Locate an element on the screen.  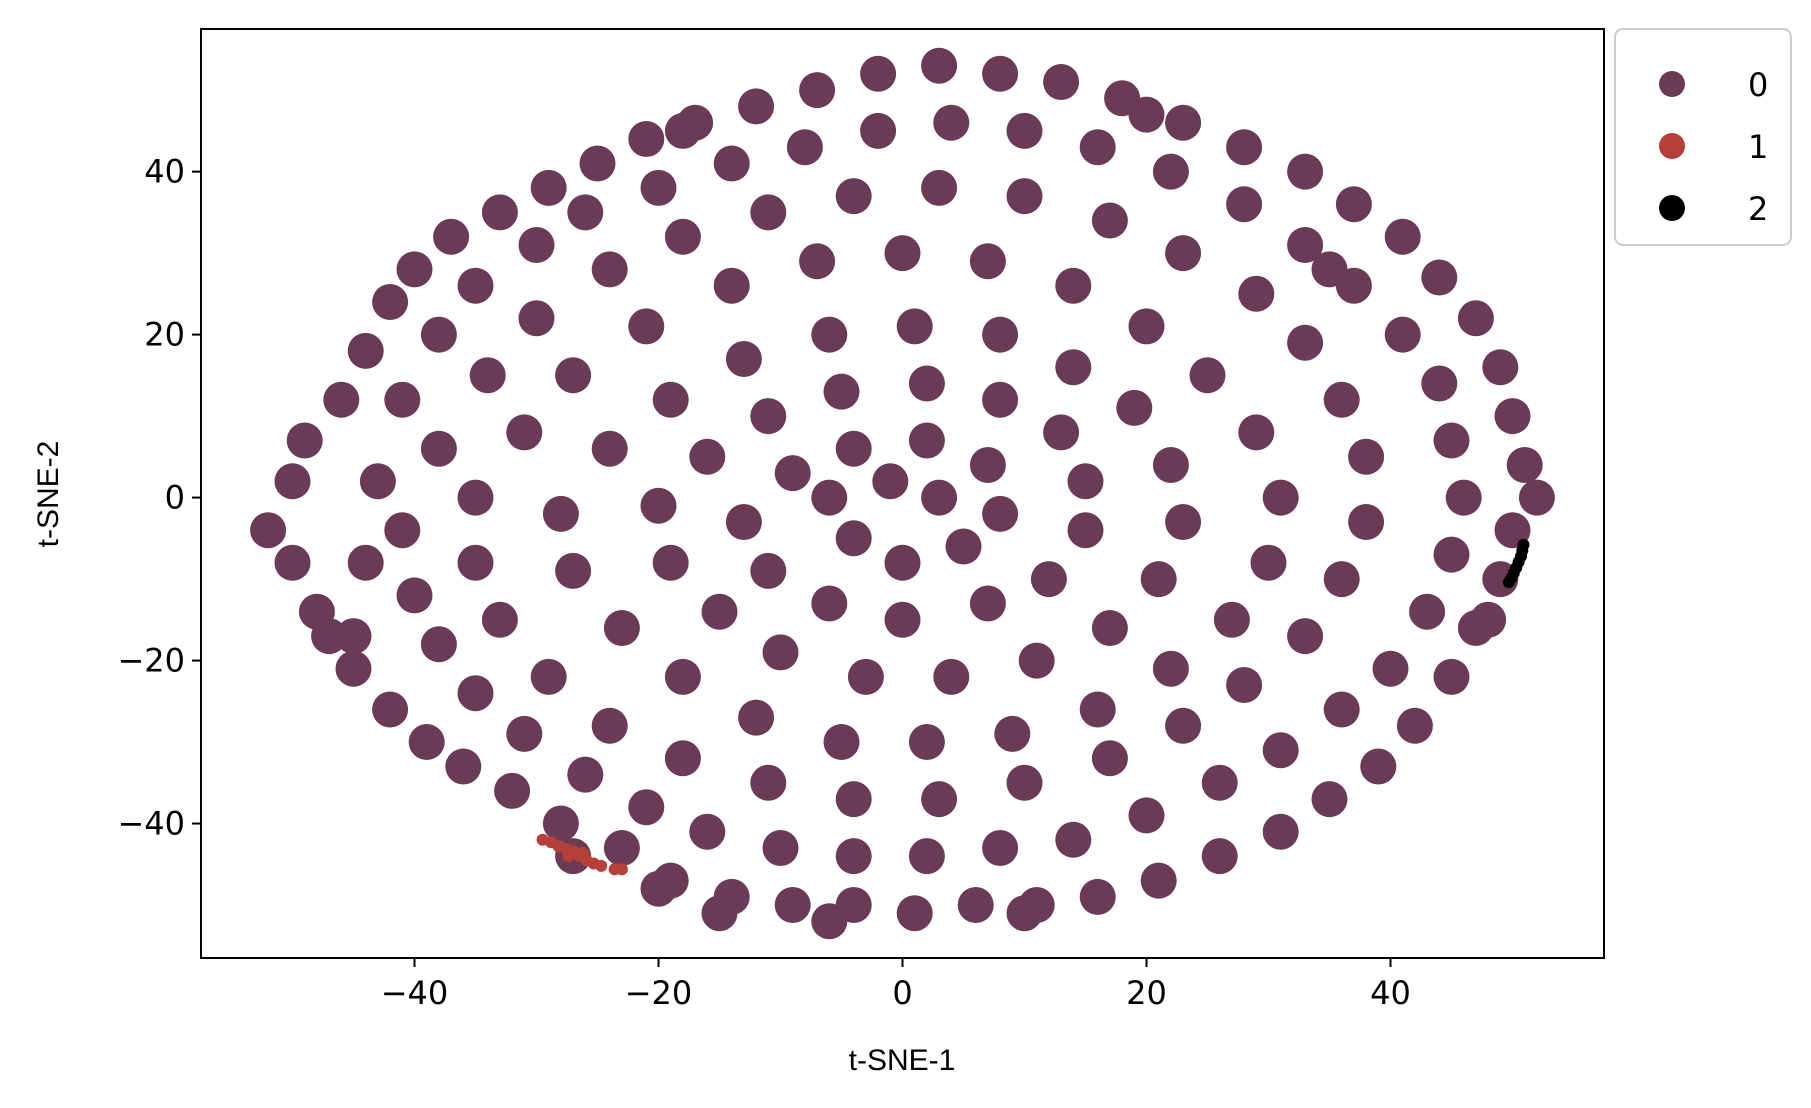
y-tick-label: −40 is located at coordinates (151, 824).